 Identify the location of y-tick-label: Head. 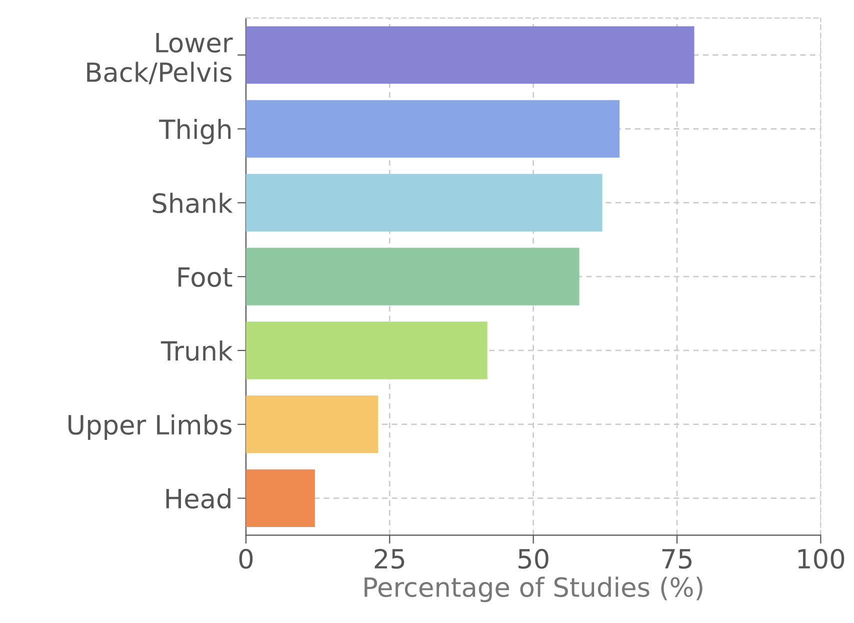
(198, 498).